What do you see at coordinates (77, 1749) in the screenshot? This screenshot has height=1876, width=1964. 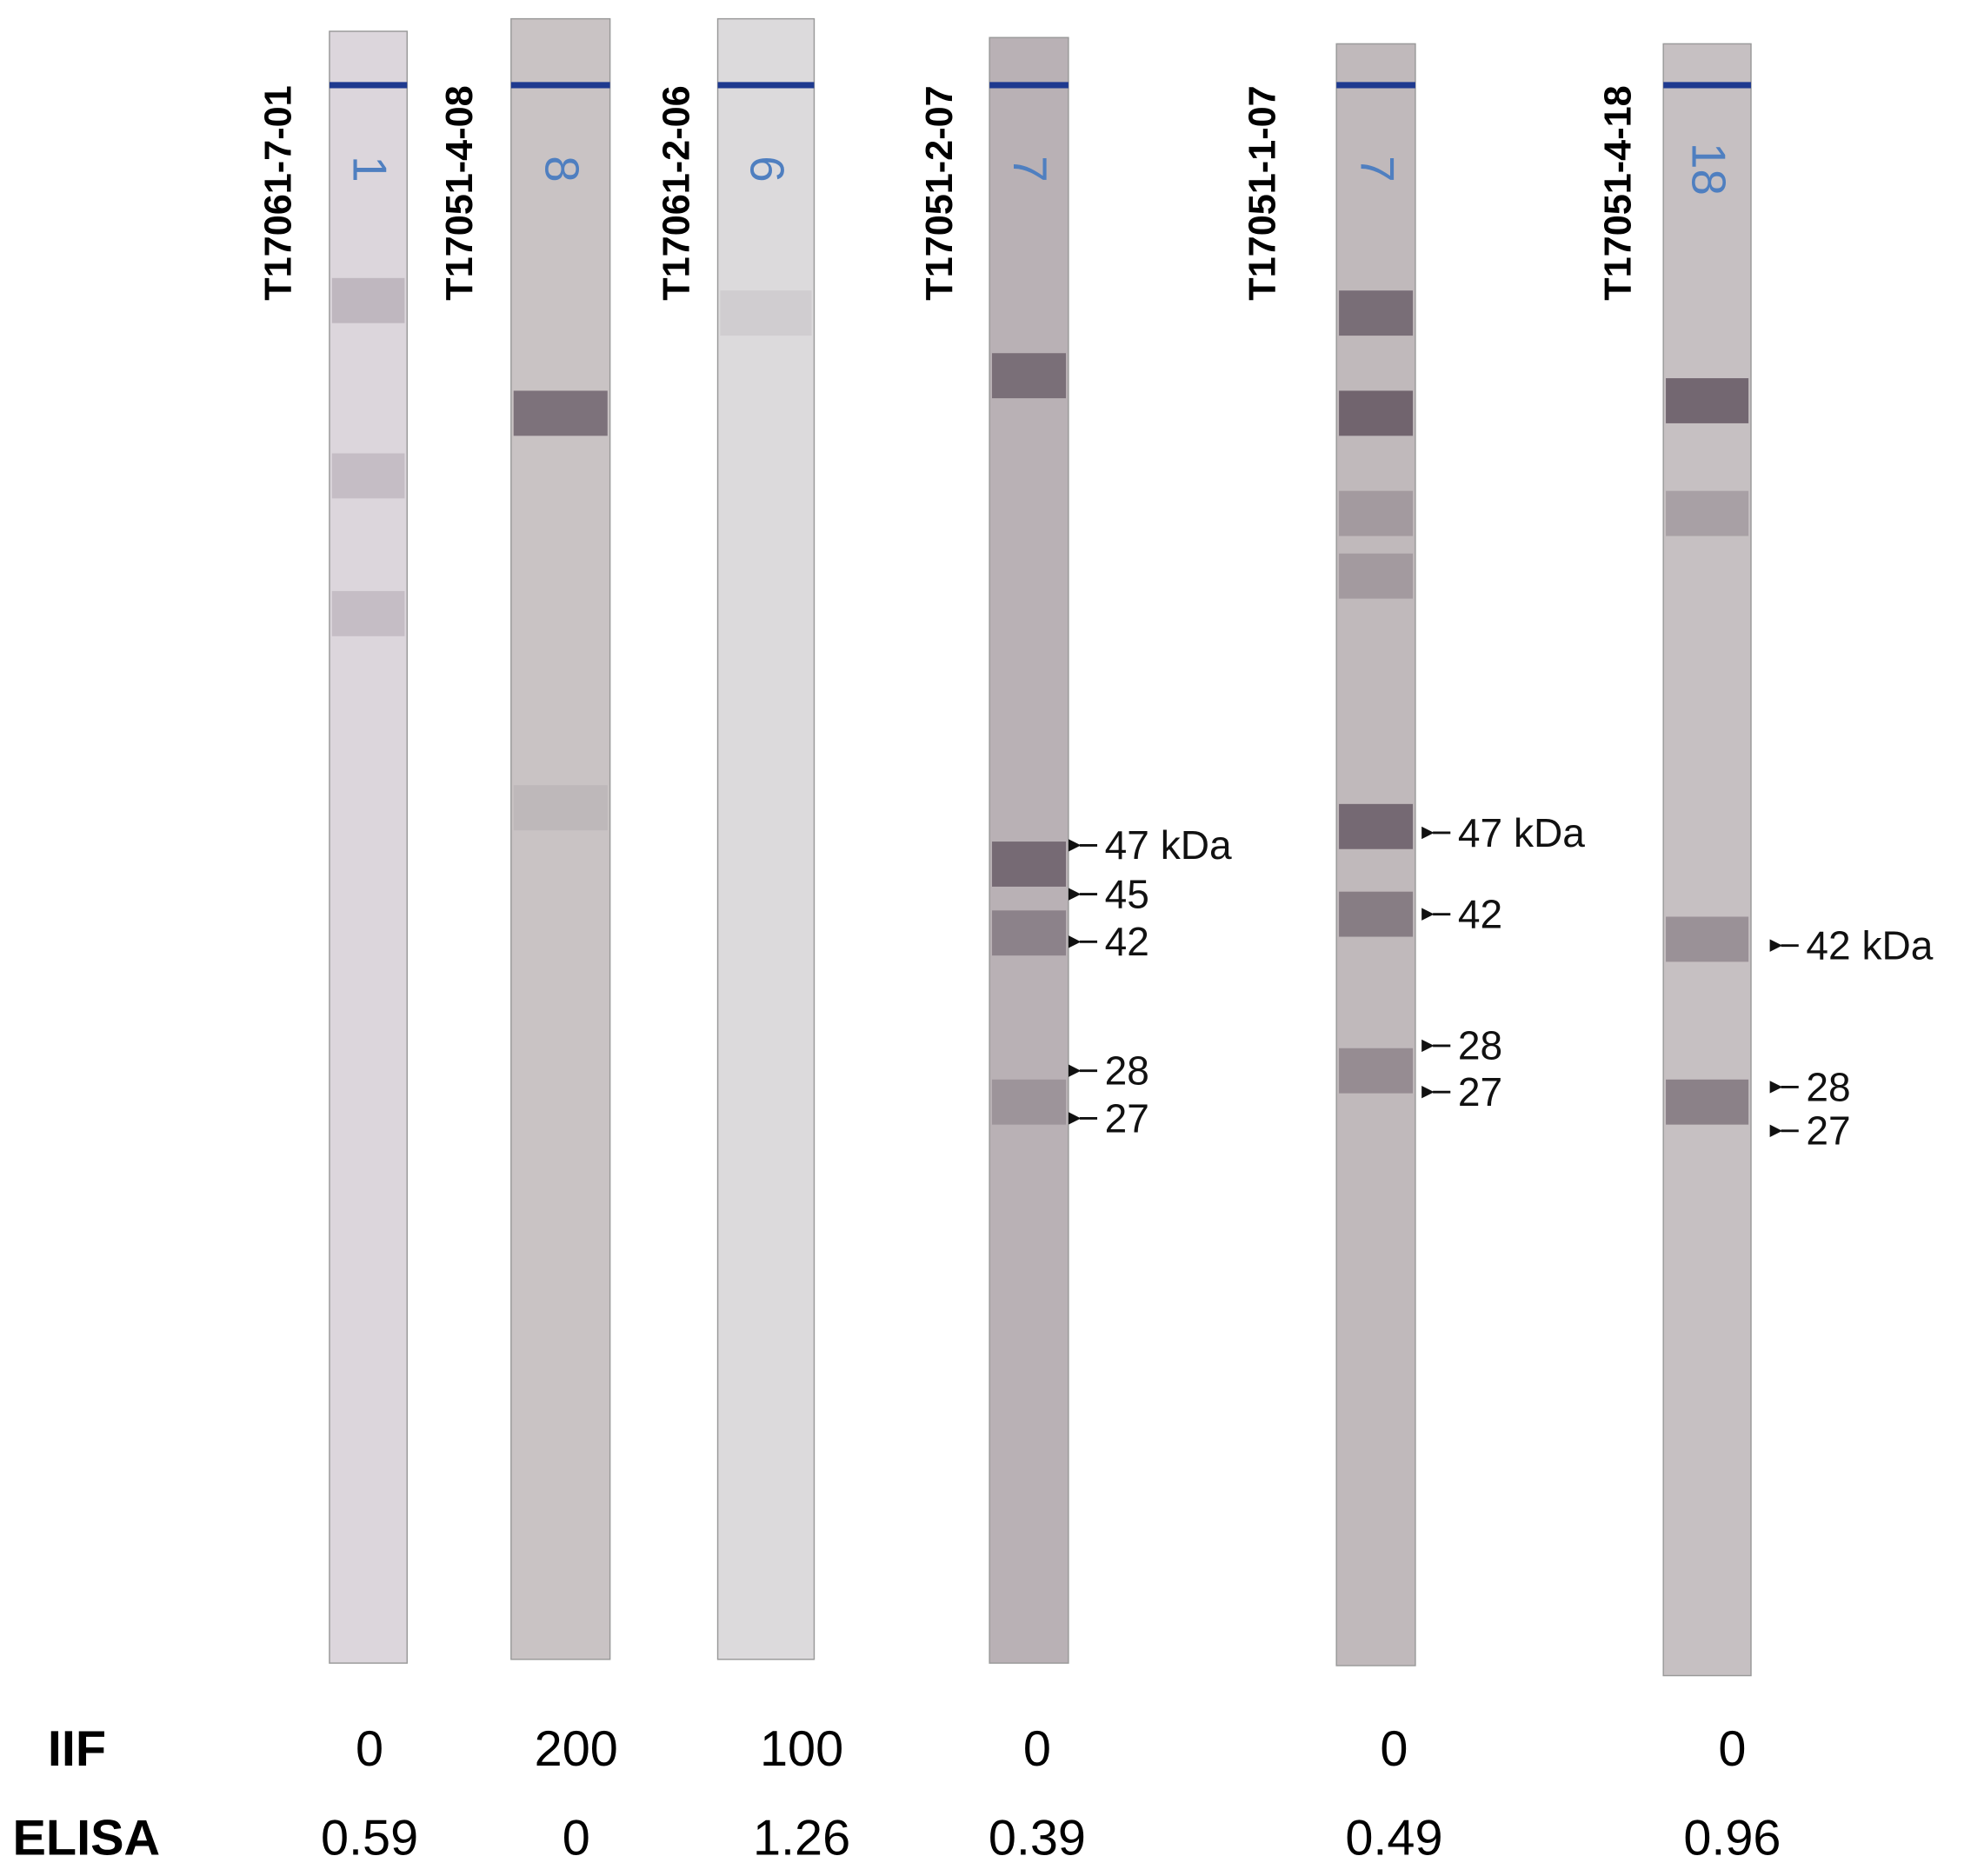 I see `iif-label: IIF` at bounding box center [77, 1749].